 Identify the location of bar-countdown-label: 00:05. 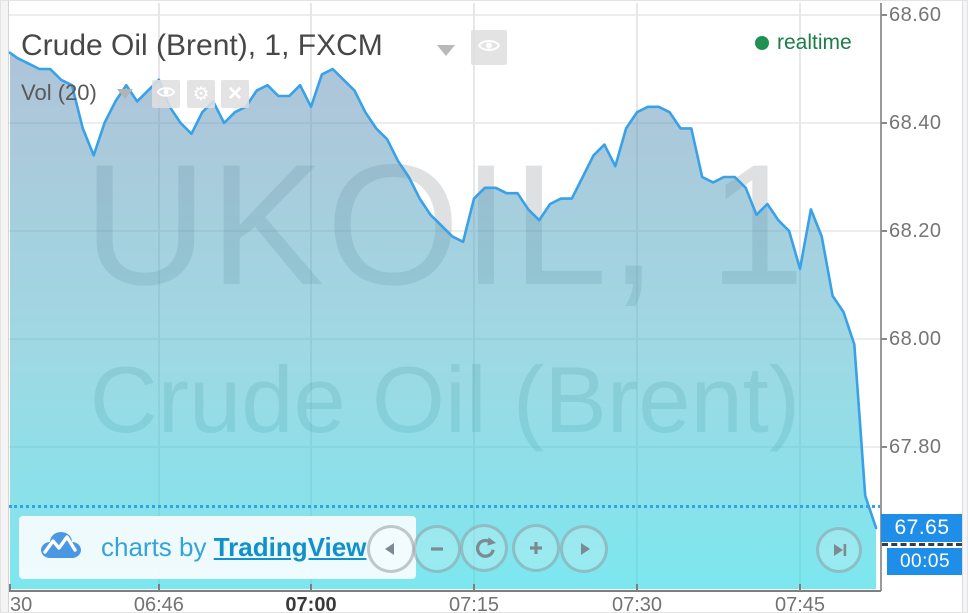
(925, 561).